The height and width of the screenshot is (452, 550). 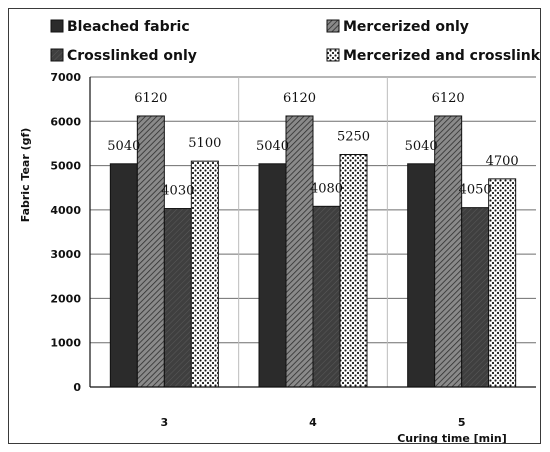 What do you see at coordinates (150, 98) in the screenshot?
I see `data-label-mercerized-only-3: 6120` at bounding box center [150, 98].